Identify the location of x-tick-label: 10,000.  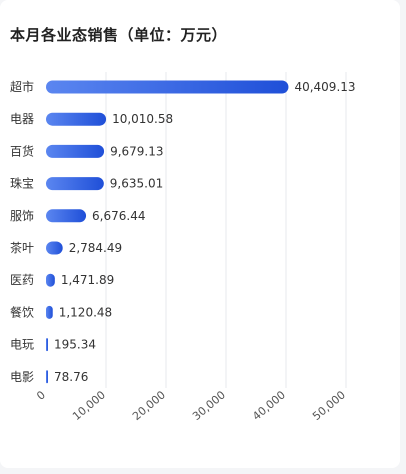
(89, 405).